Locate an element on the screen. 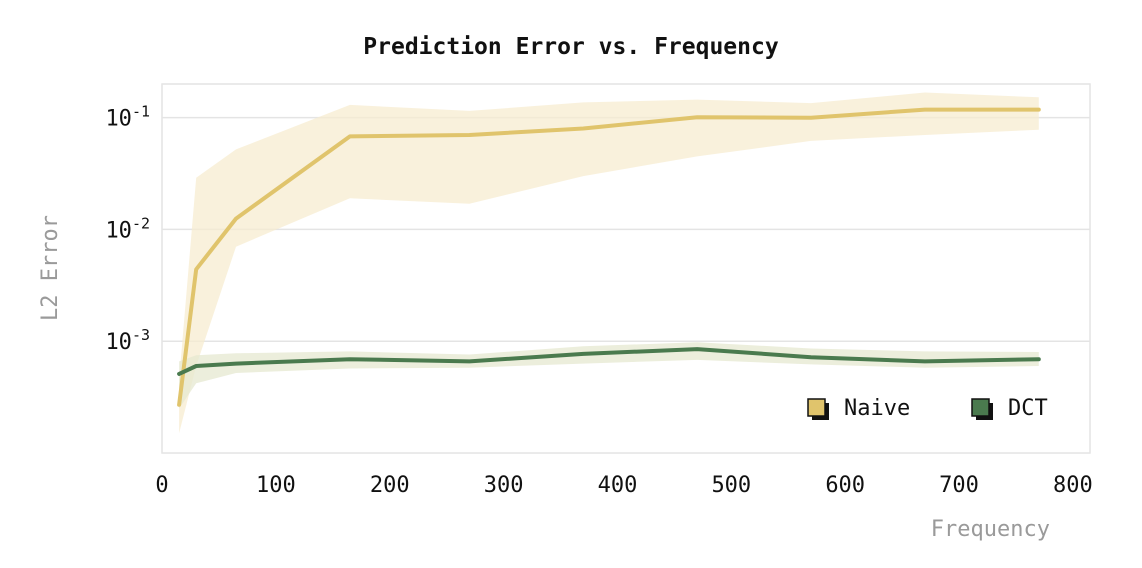 The width and height of the screenshot is (1142, 568). legend-swatch-naive is located at coordinates (816, 407).